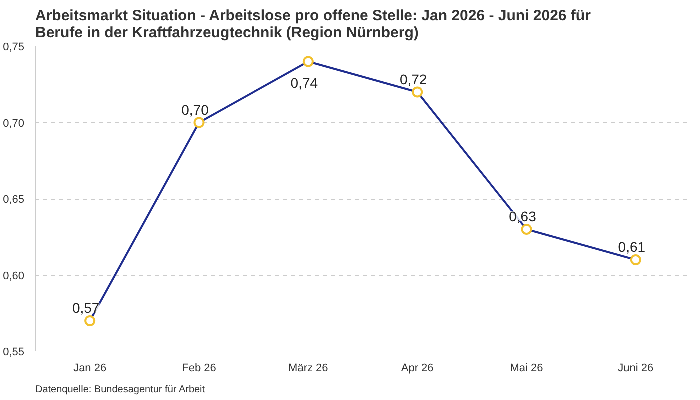  What do you see at coordinates (417, 368) in the screenshot?
I see `x-tick-label: Apr 26` at bounding box center [417, 368].